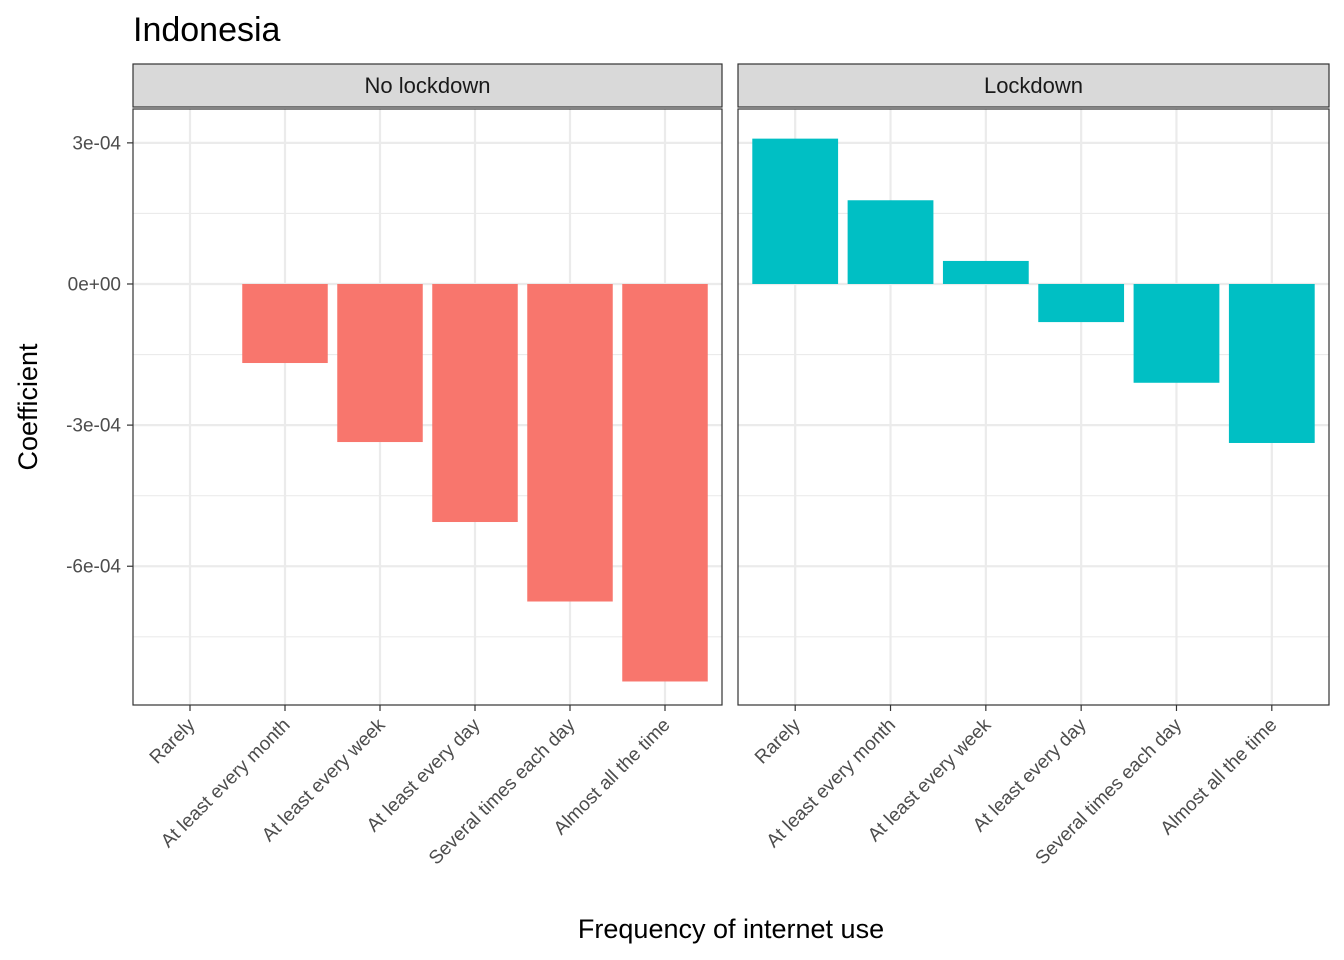  What do you see at coordinates (778, 741) in the screenshot?
I see `x-tick-label-lockdown-rarely: Rarely` at bounding box center [778, 741].